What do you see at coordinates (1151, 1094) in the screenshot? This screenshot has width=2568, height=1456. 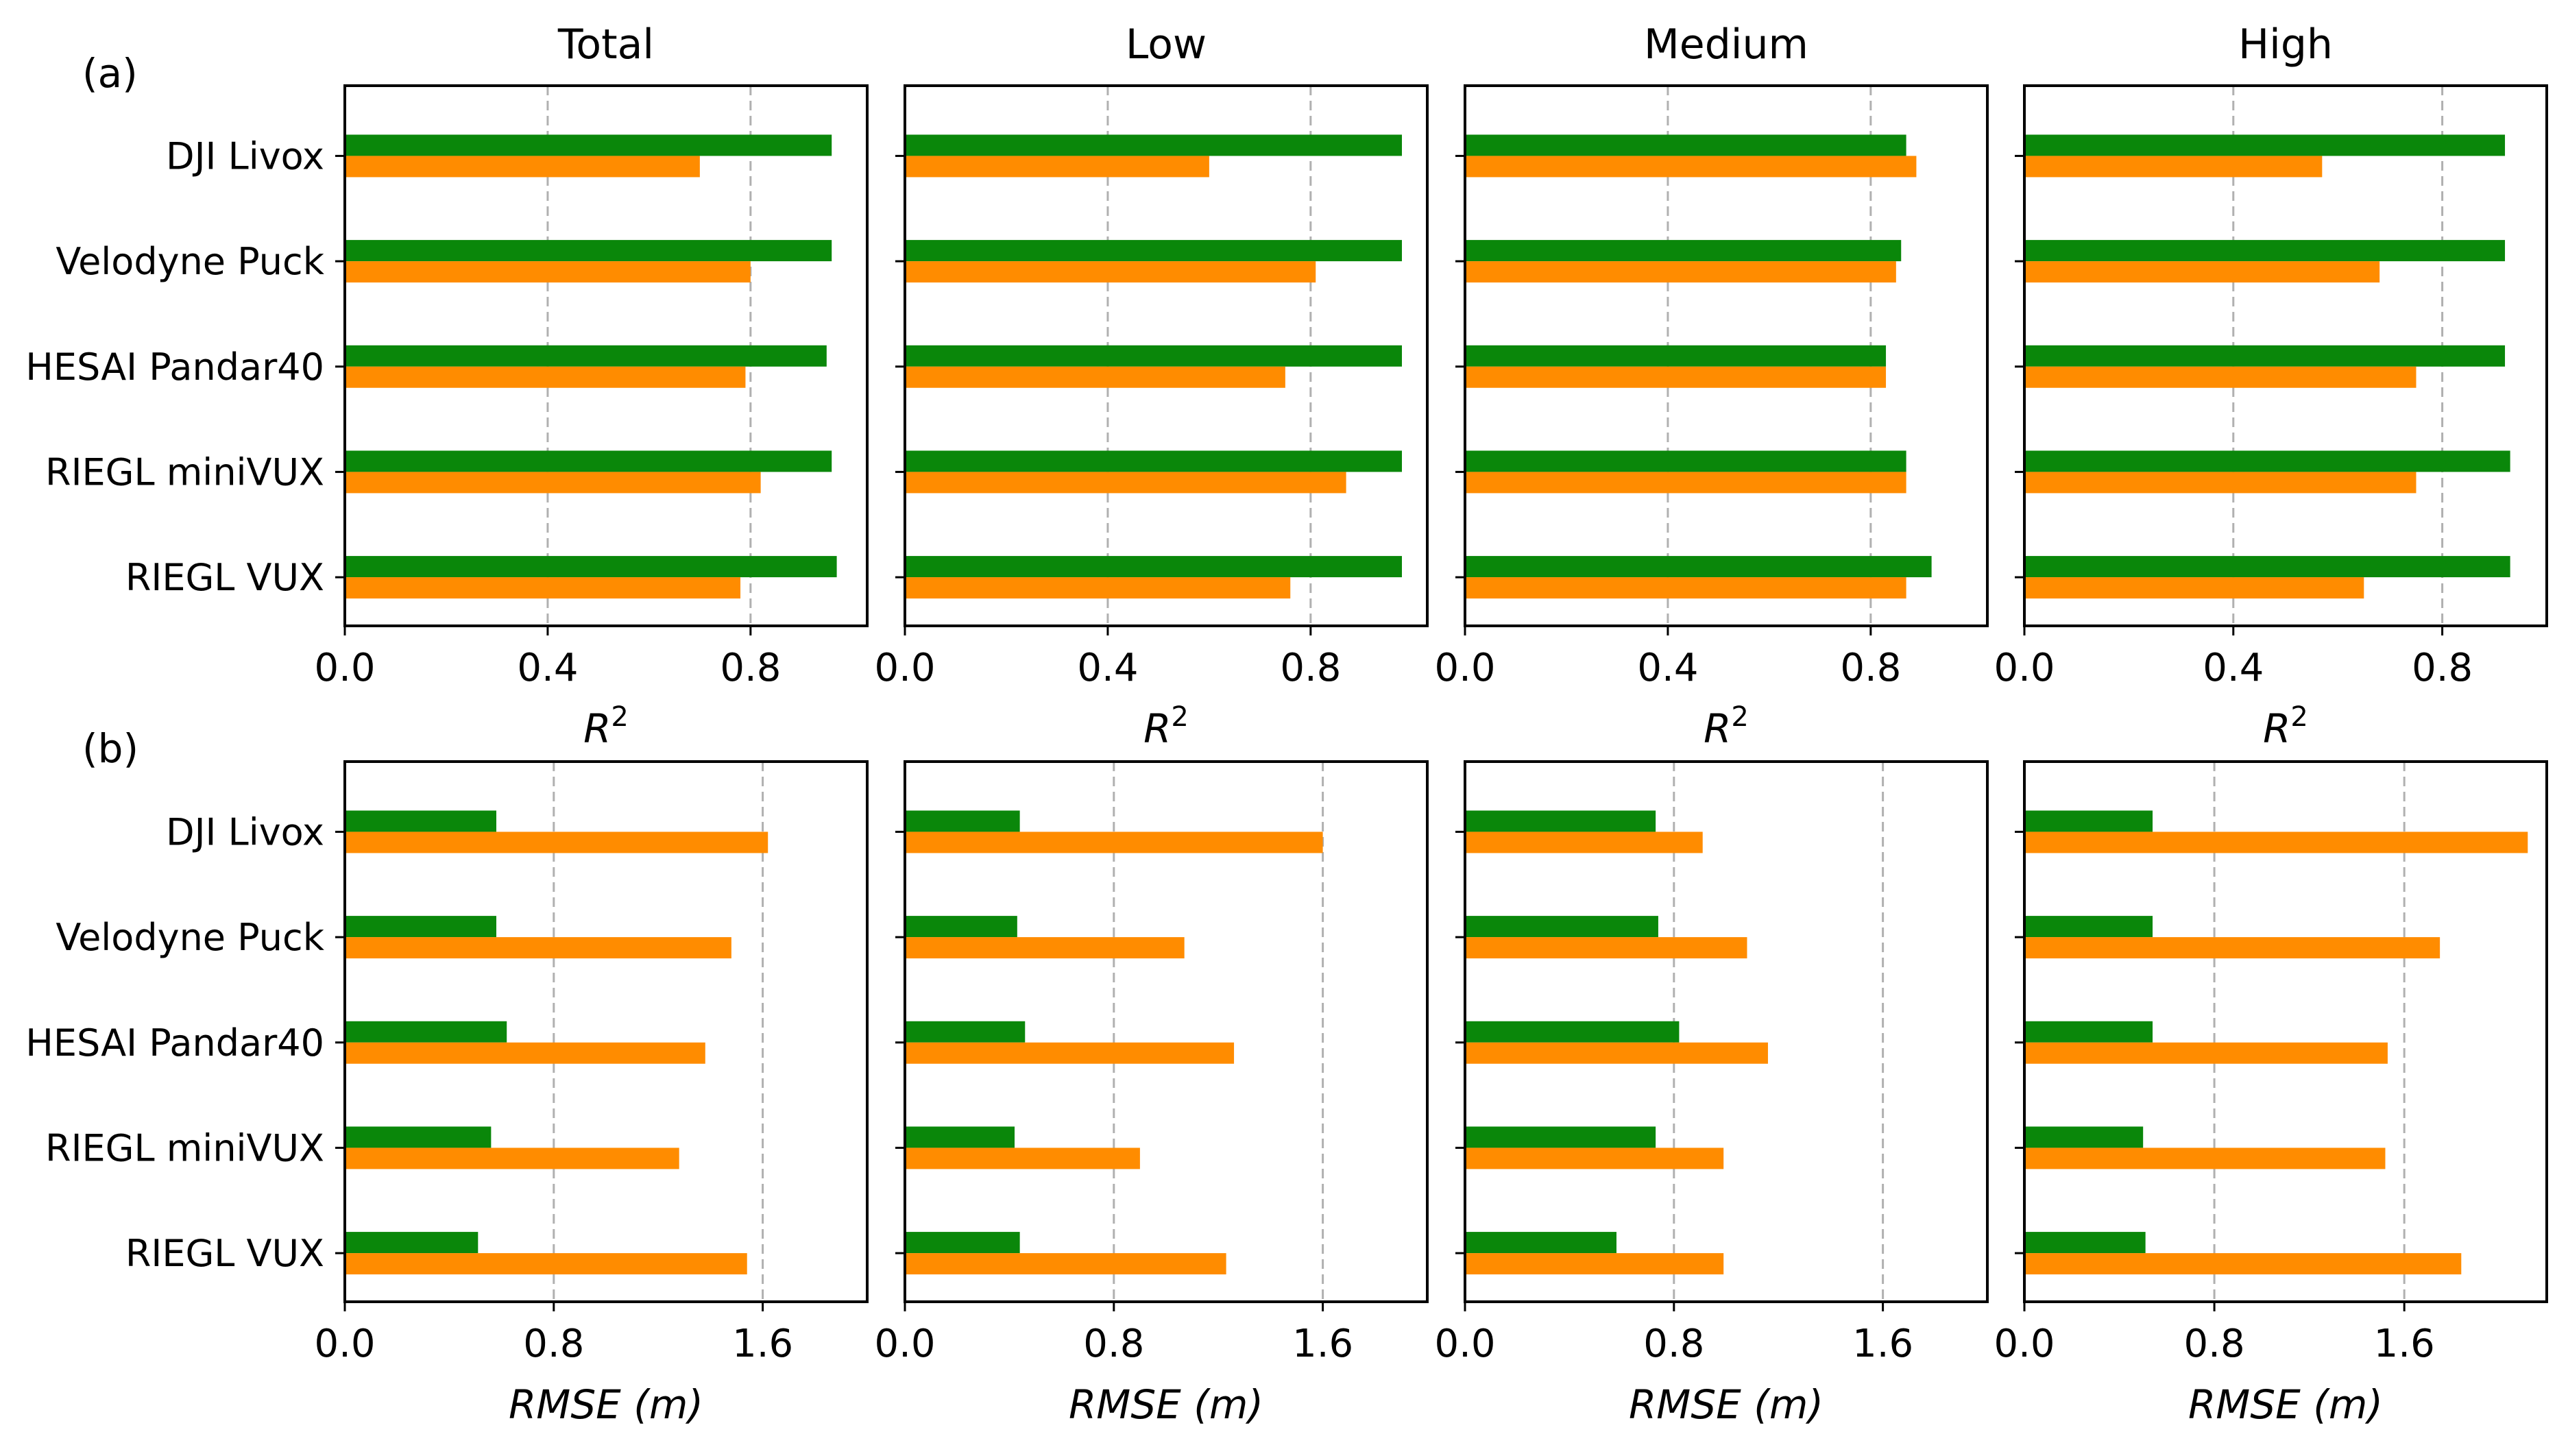 I see `chart-panel-6: 0.0 0.8 1.6 RMSE (m)` at bounding box center [1151, 1094].